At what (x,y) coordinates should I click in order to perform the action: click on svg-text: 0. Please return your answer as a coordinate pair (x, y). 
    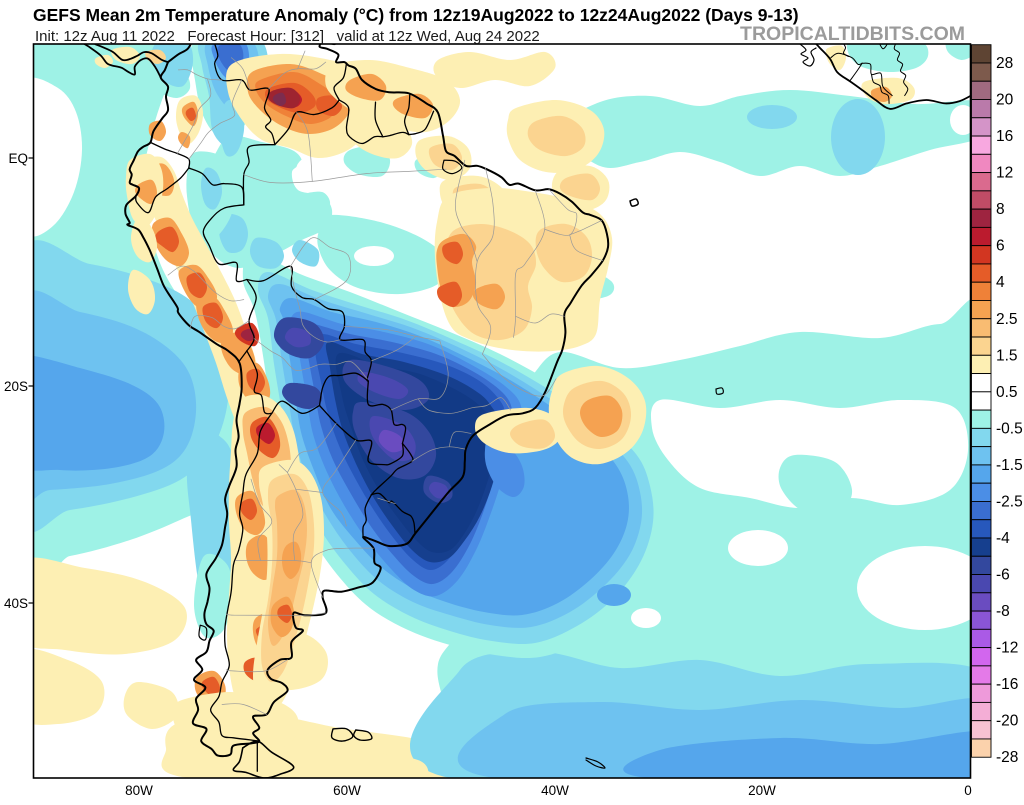
    Looking at the image, I should click on (968, 790).